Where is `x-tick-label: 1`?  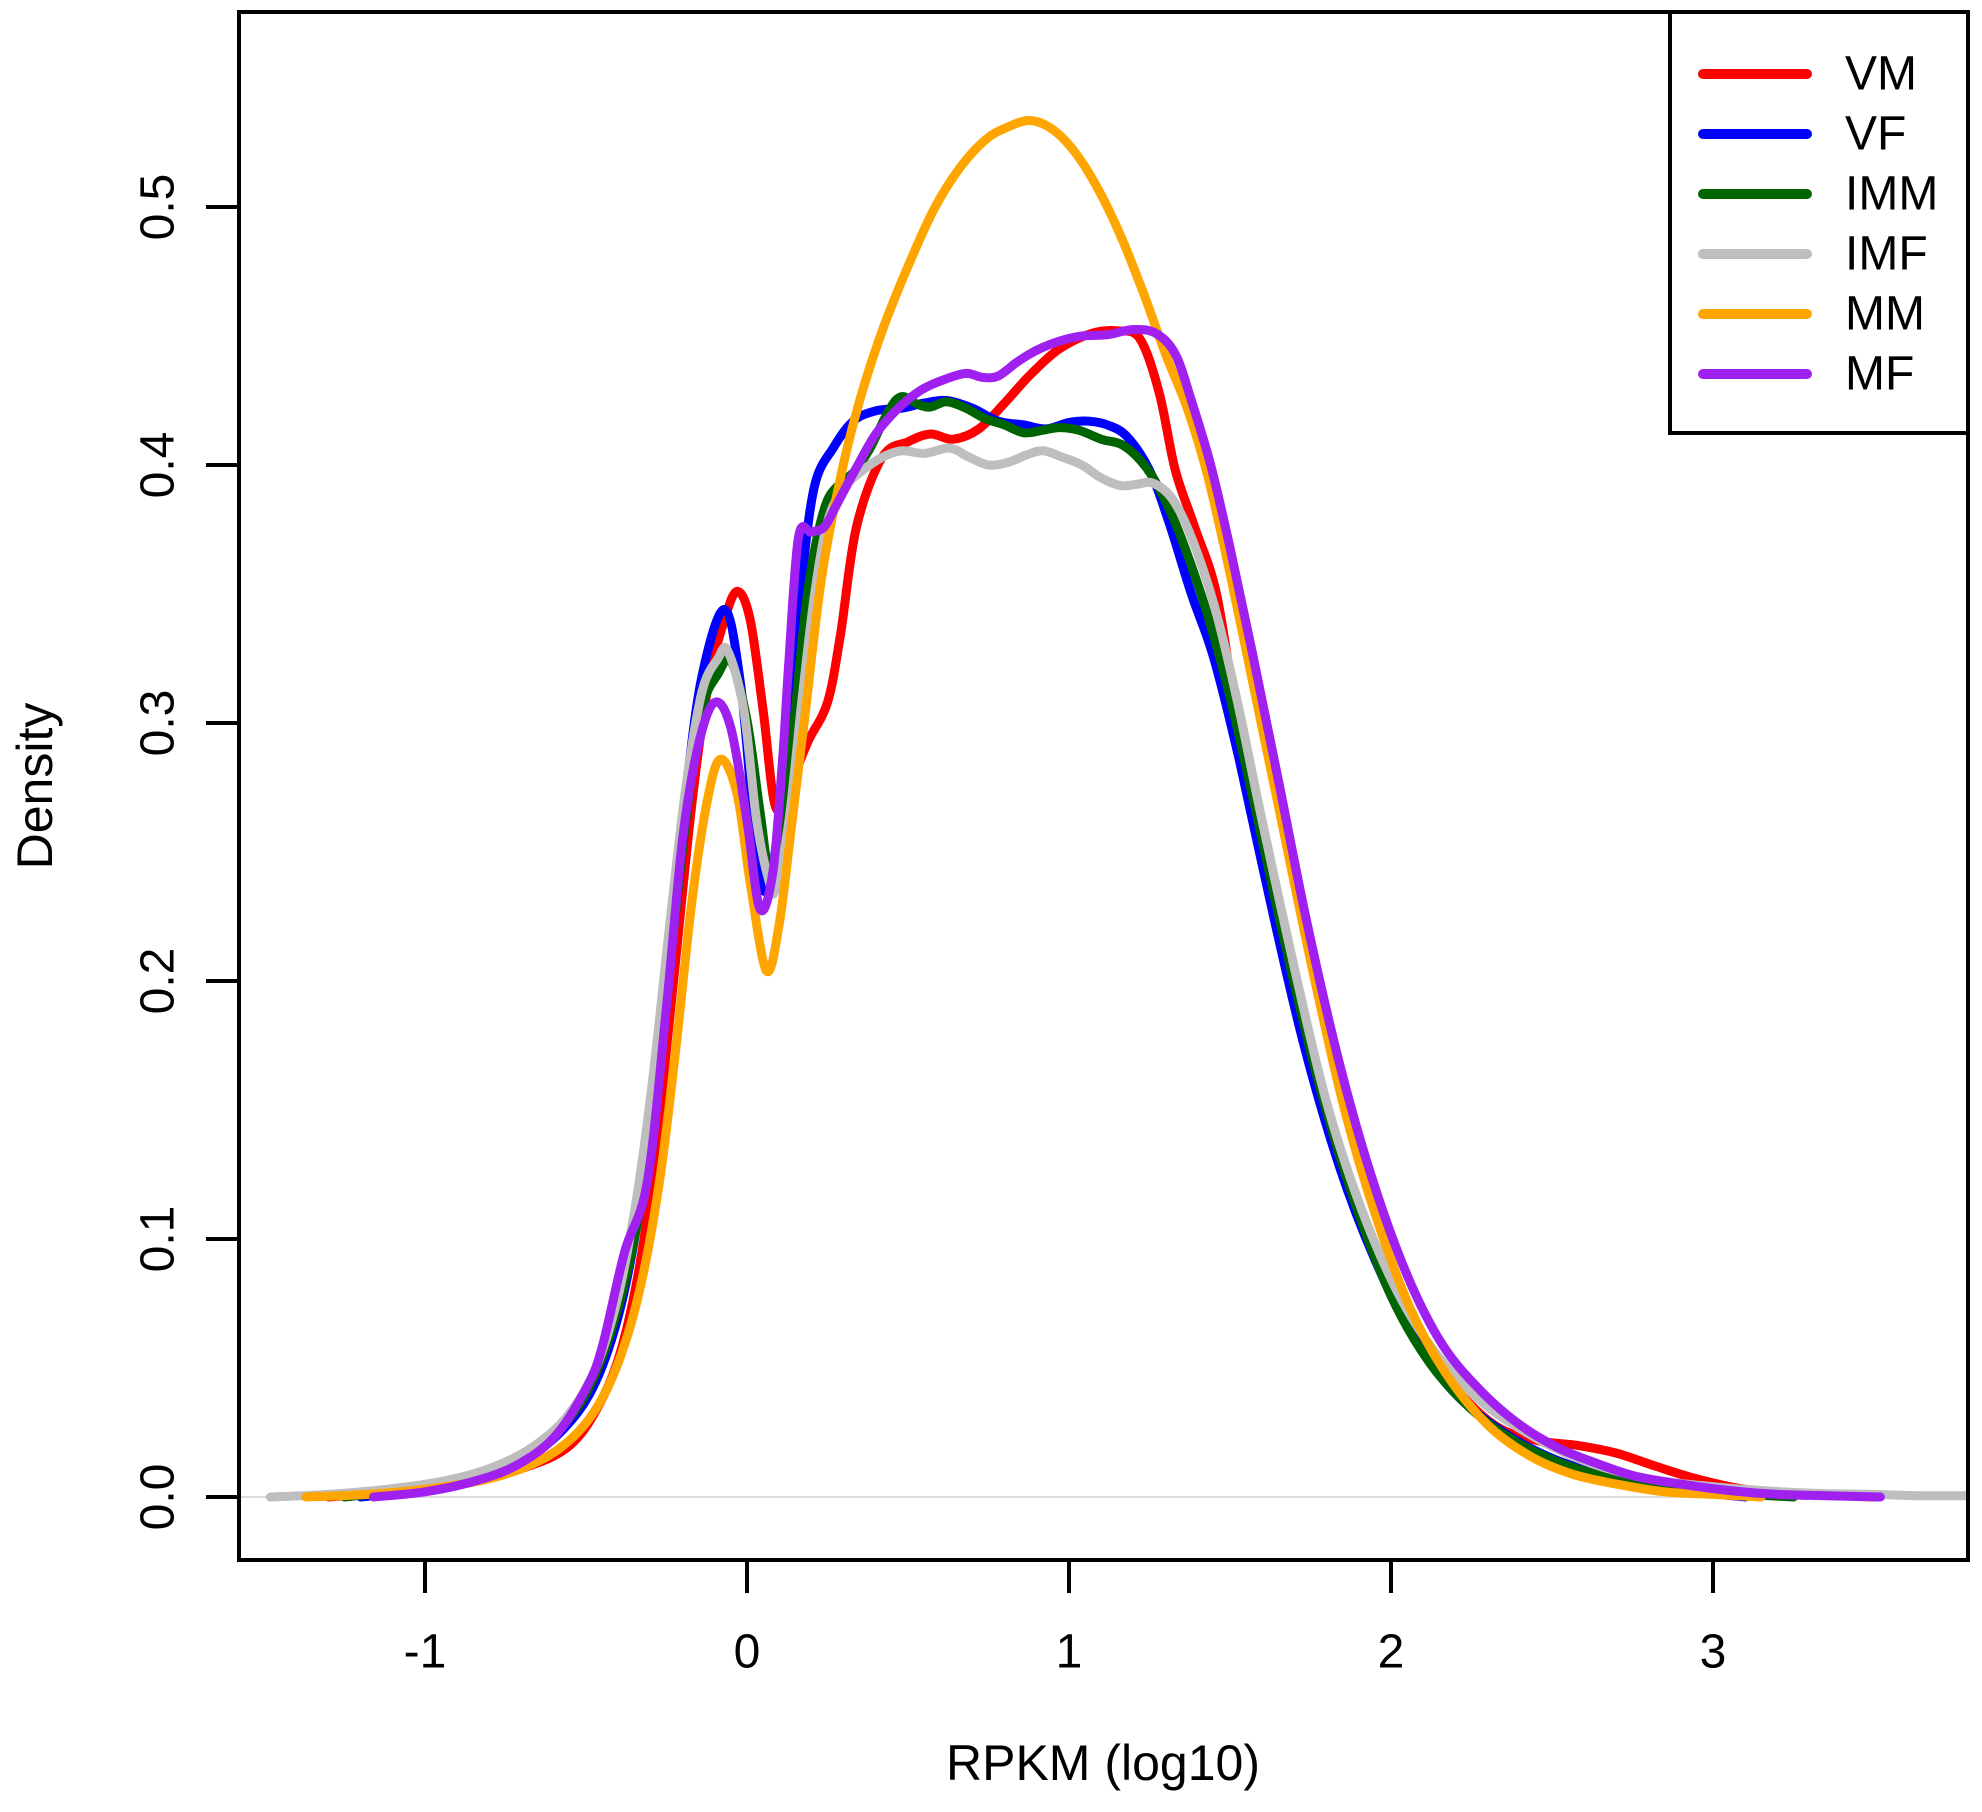
x-tick-label: 1 is located at coordinates (1069, 1652).